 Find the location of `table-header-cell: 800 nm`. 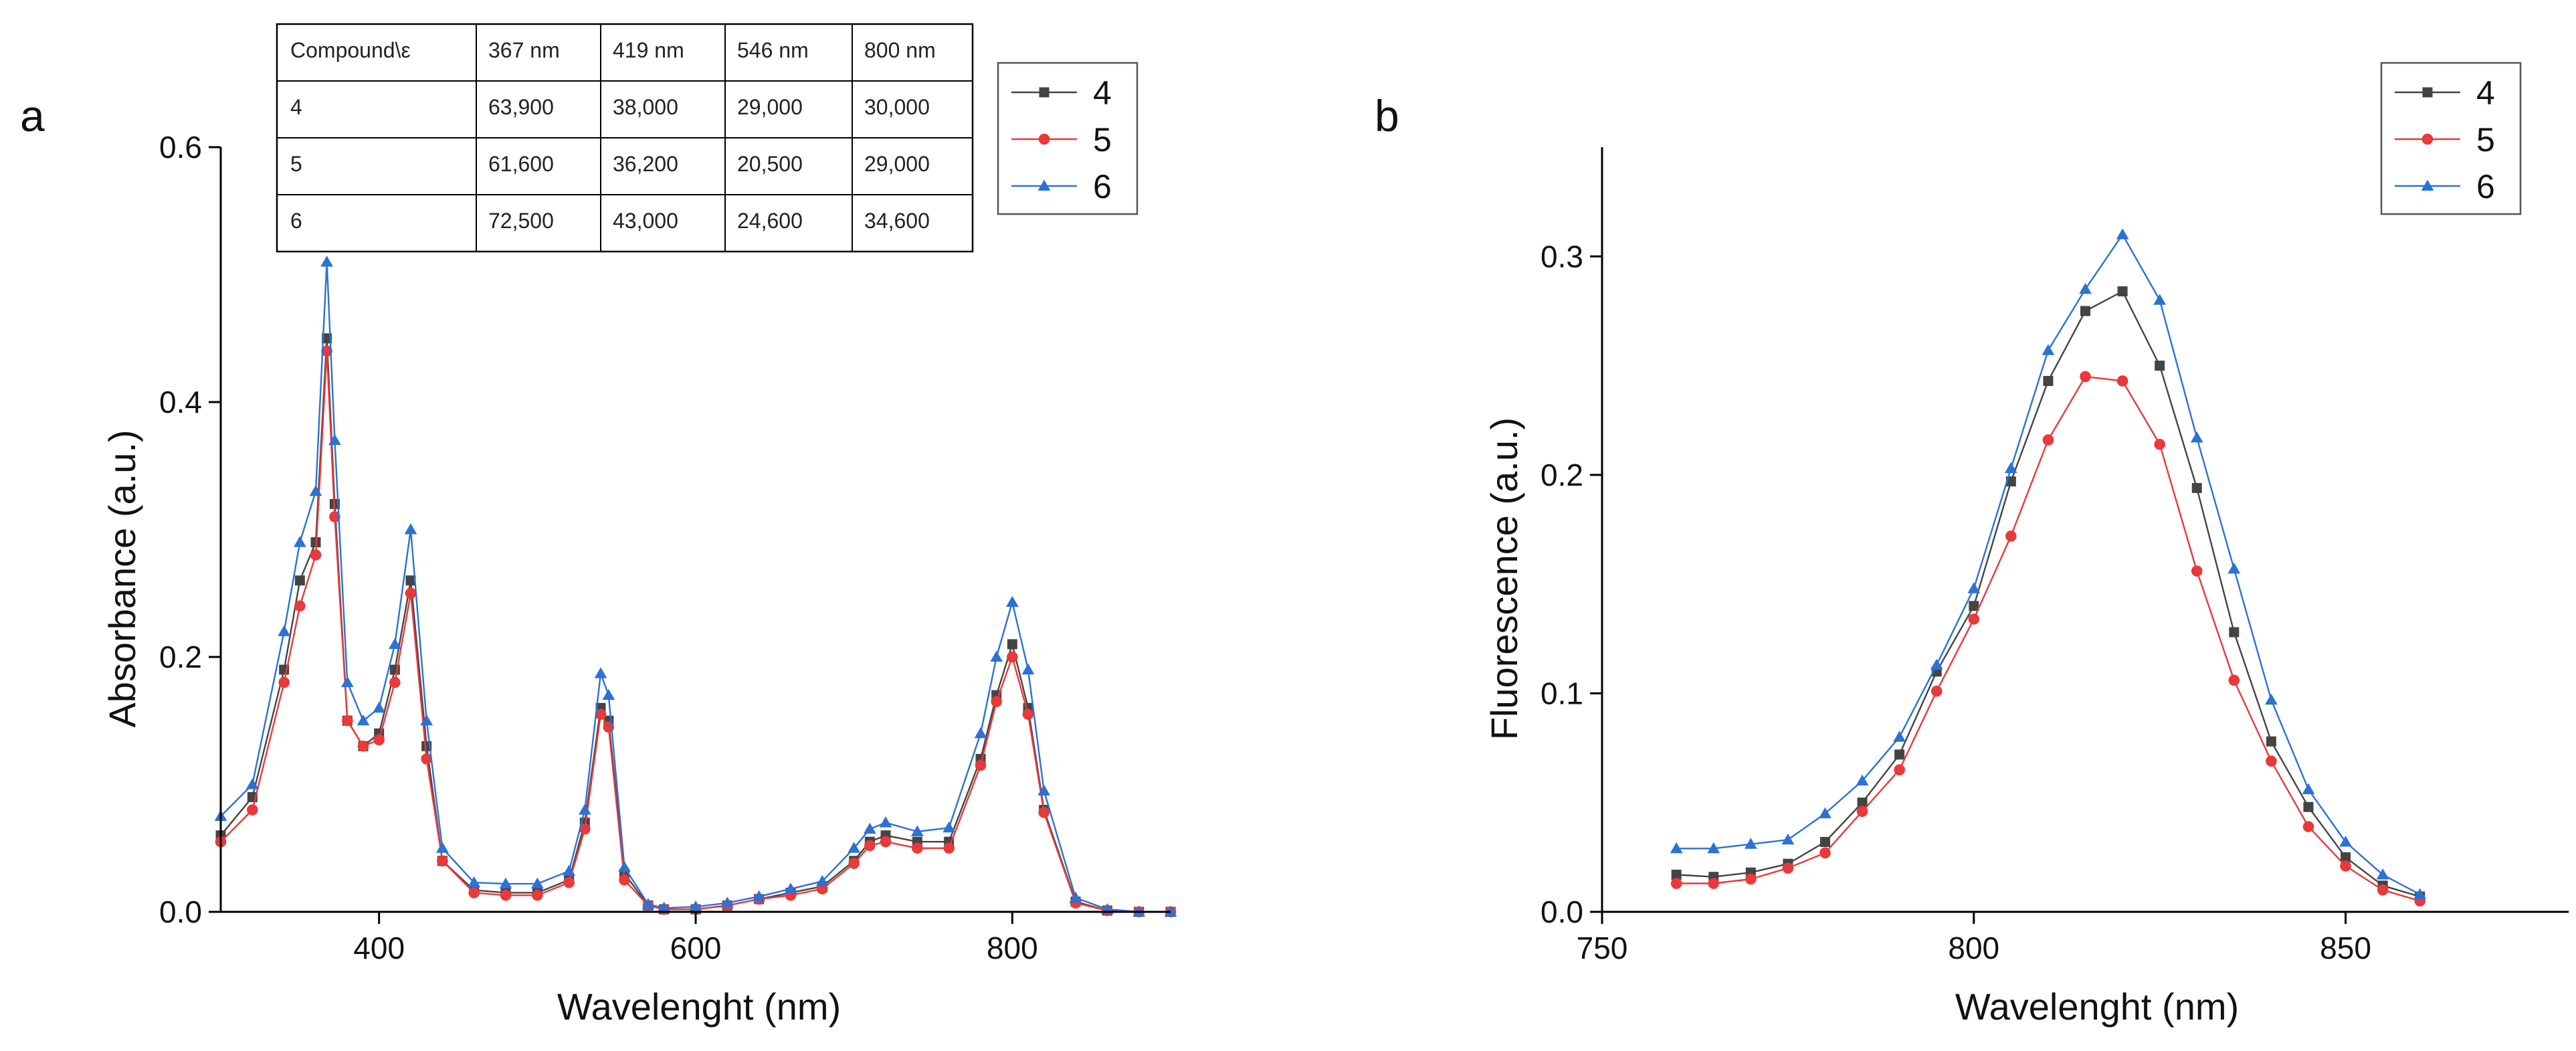

table-header-cell: 800 nm is located at coordinates (900, 50).